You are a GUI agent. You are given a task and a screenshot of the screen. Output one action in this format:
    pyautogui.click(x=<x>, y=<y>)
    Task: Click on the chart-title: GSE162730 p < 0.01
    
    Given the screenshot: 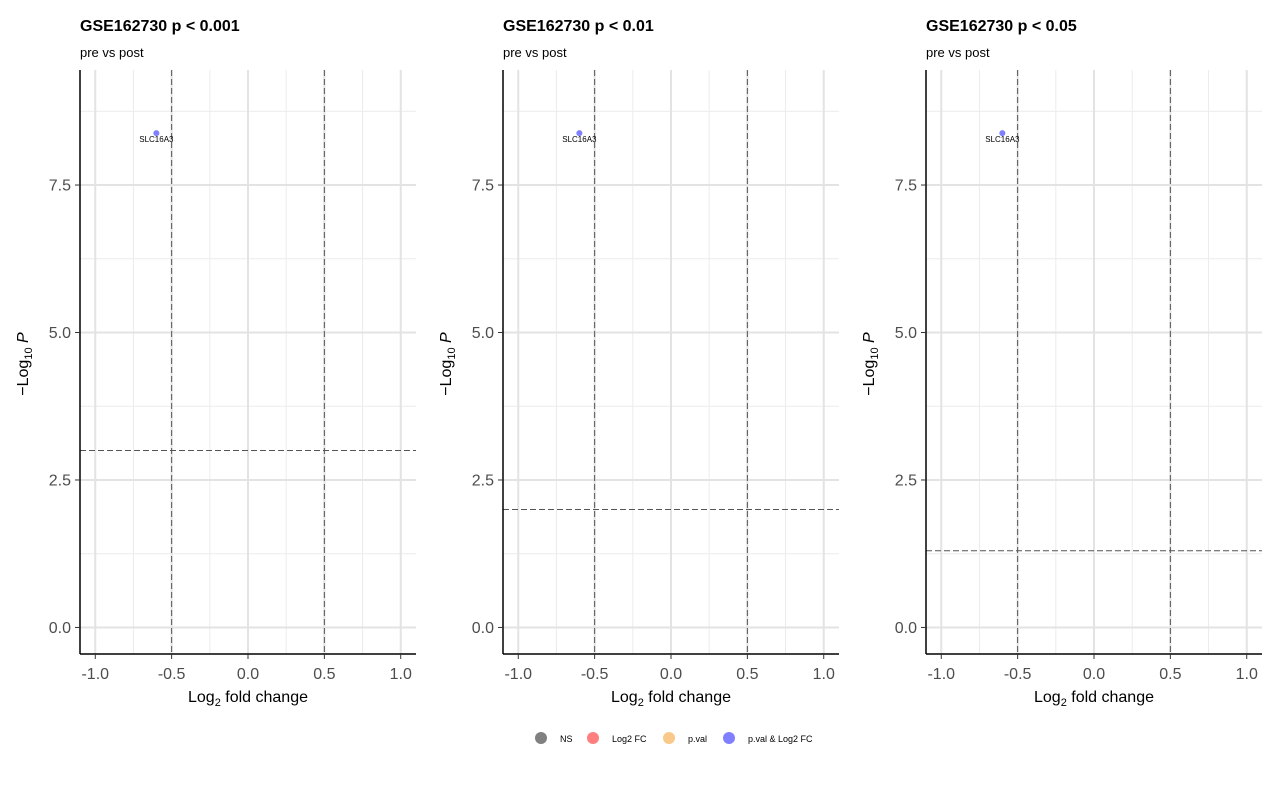 What is the action you would take?
    pyautogui.click(x=578, y=26)
    